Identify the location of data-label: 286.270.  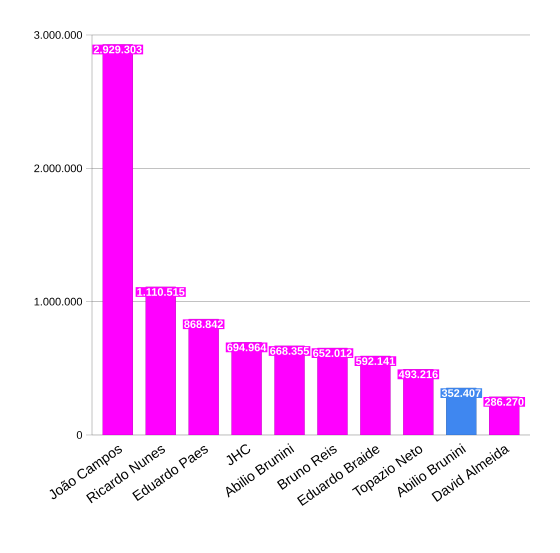
(504, 402).